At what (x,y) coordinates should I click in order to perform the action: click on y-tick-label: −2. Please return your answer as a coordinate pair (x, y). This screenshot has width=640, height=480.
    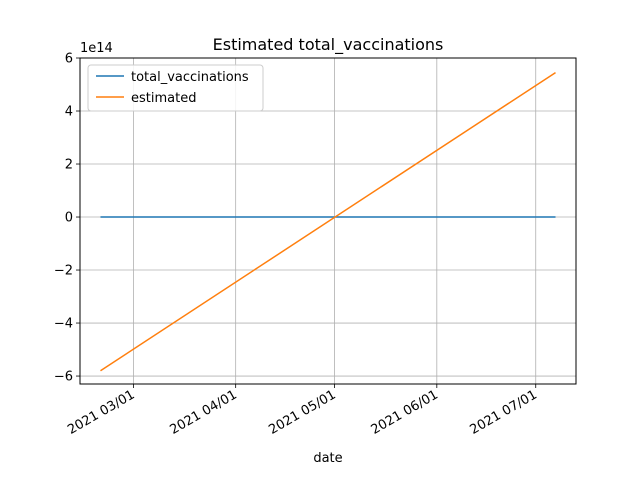
    Looking at the image, I should click on (63, 271).